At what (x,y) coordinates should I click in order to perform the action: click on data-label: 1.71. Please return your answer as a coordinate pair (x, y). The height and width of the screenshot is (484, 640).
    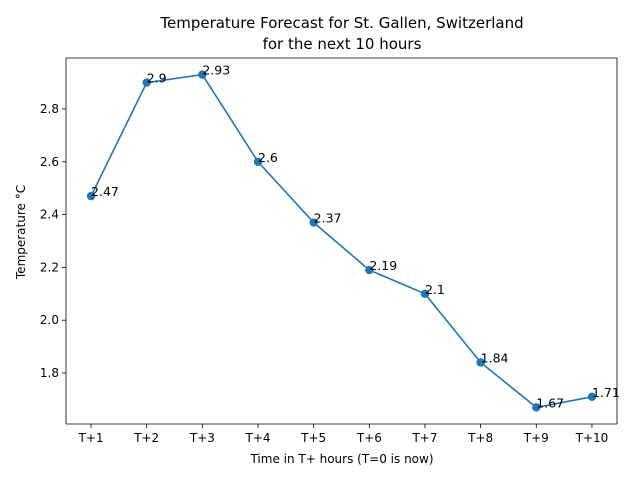
    Looking at the image, I should click on (606, 392).